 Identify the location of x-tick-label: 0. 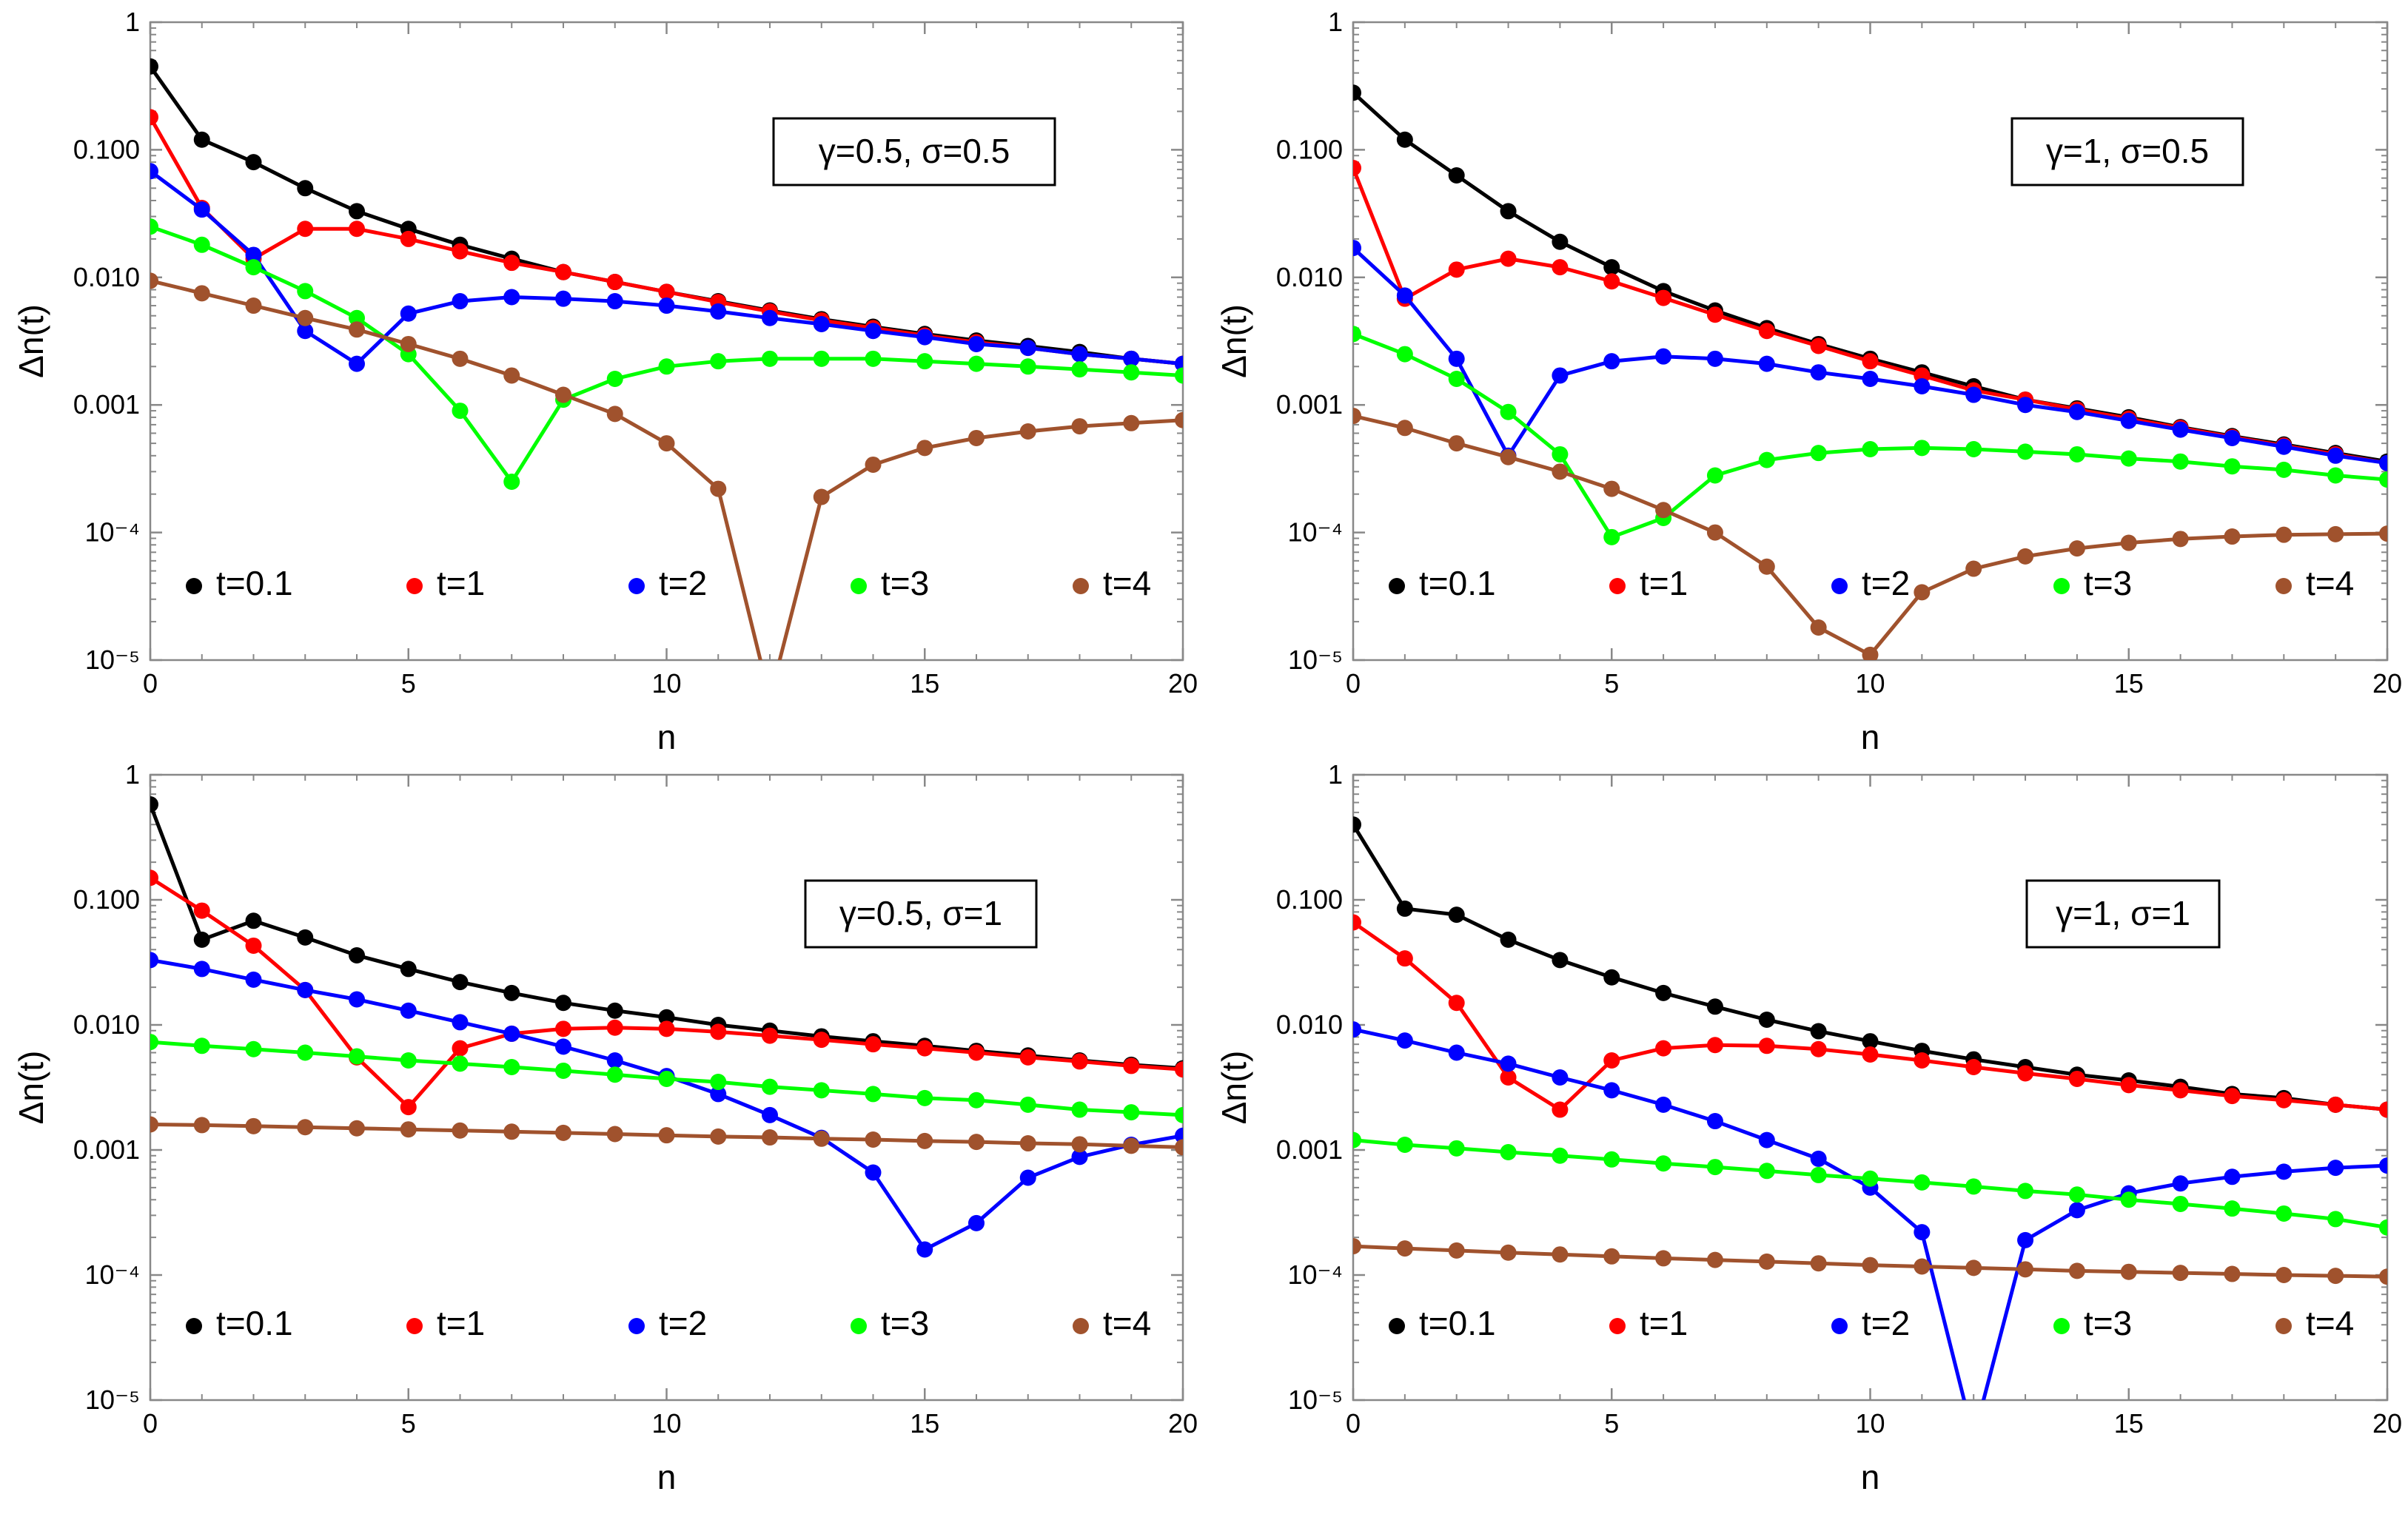
(1353, 1423).